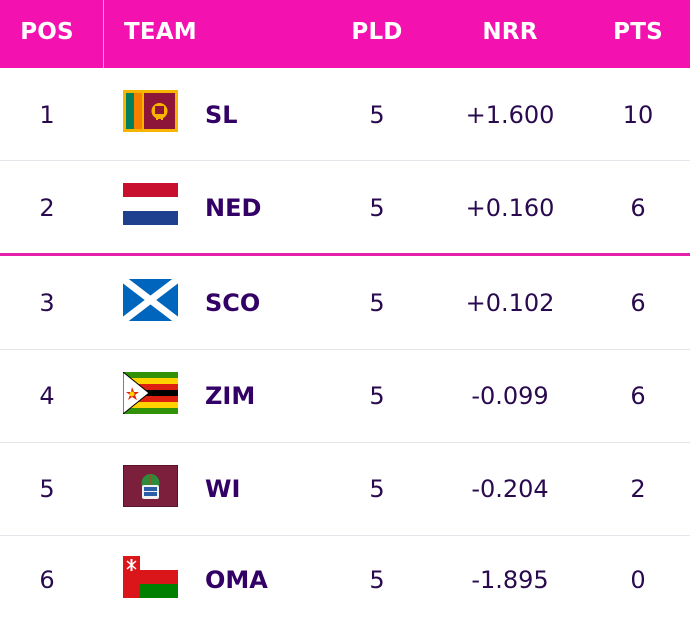 This screenshot has width=690, height=624. I want to click on row-position: 6, so click(47, 580).